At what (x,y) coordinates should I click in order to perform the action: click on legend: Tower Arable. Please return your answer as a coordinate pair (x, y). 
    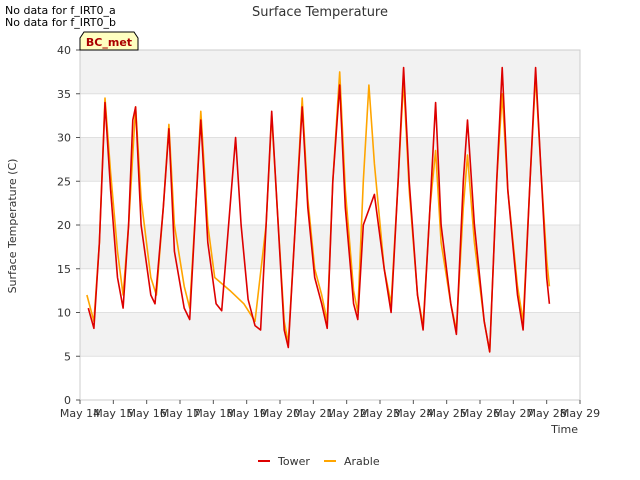
    Looking at the image, I should click on (319, 461).